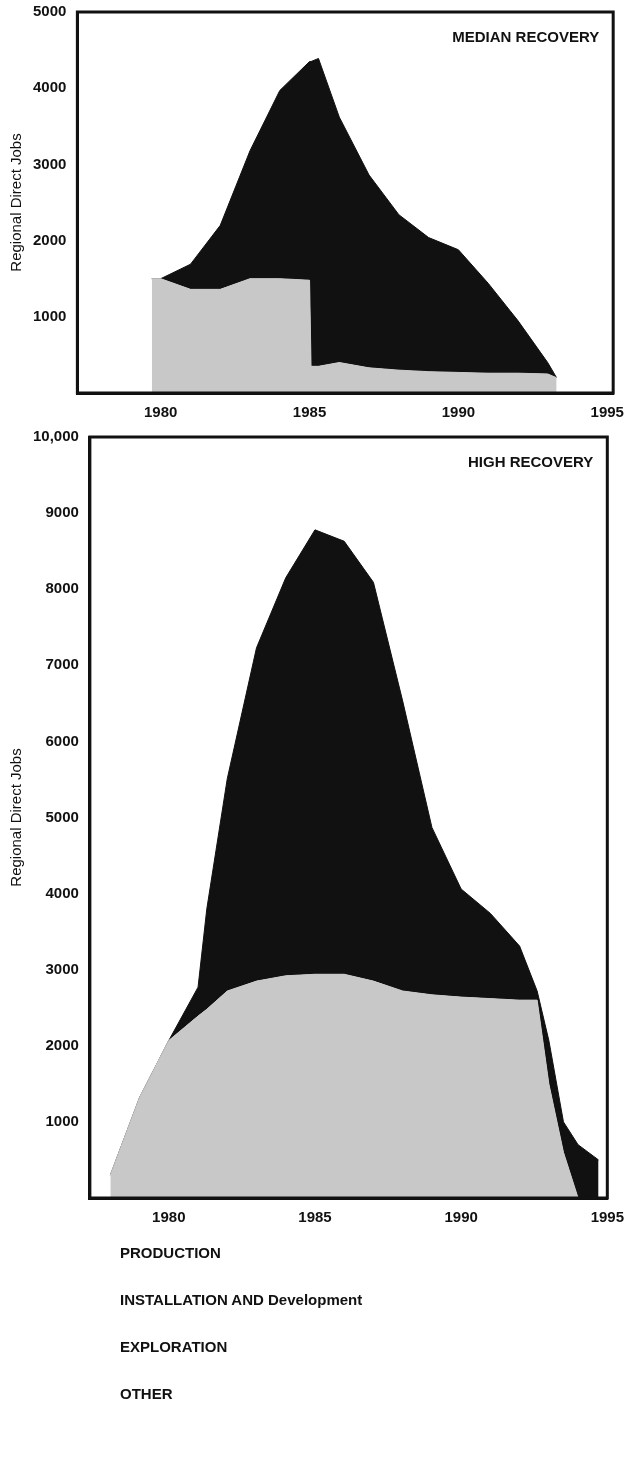 Image resolution: width=627 pixels, height=1461 pixels. Describe the element at coordinates (62, 664) in the screenshot. I see `y-tick-label: 7000` at that location.